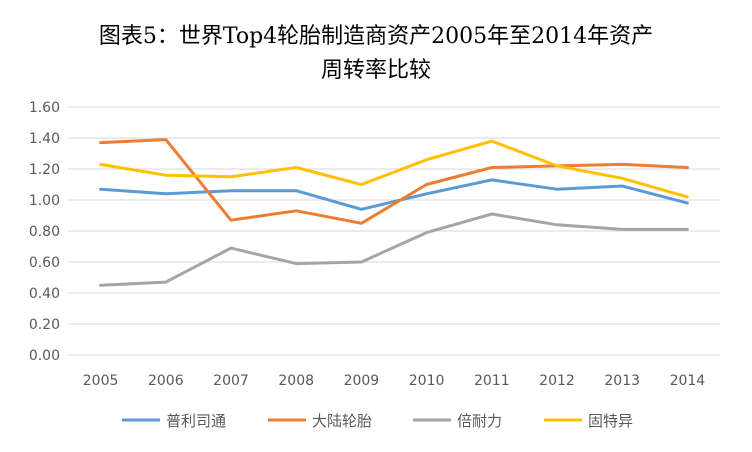  What do you see at coordinates (44, 356) in the screenshot?
I see `y-tick-label: 0.00` at bounding box center [44, 356].